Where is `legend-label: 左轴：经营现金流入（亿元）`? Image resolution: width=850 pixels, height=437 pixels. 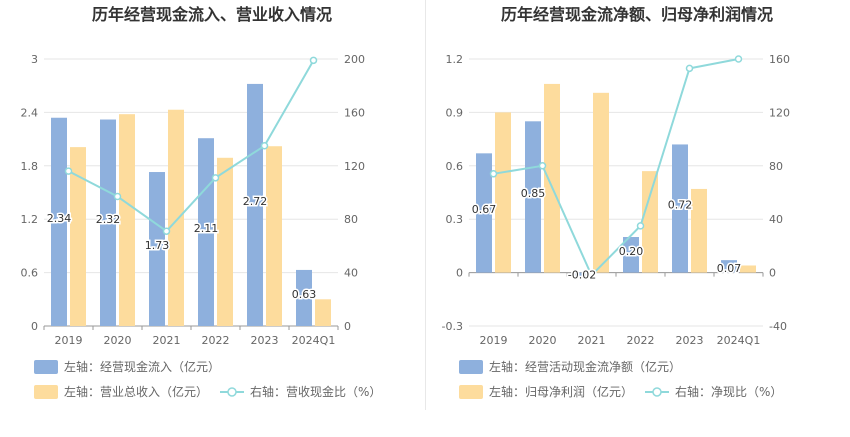
legend-label: 左轴：经营现金流入（亿元） is located at coordinates (142, 366).